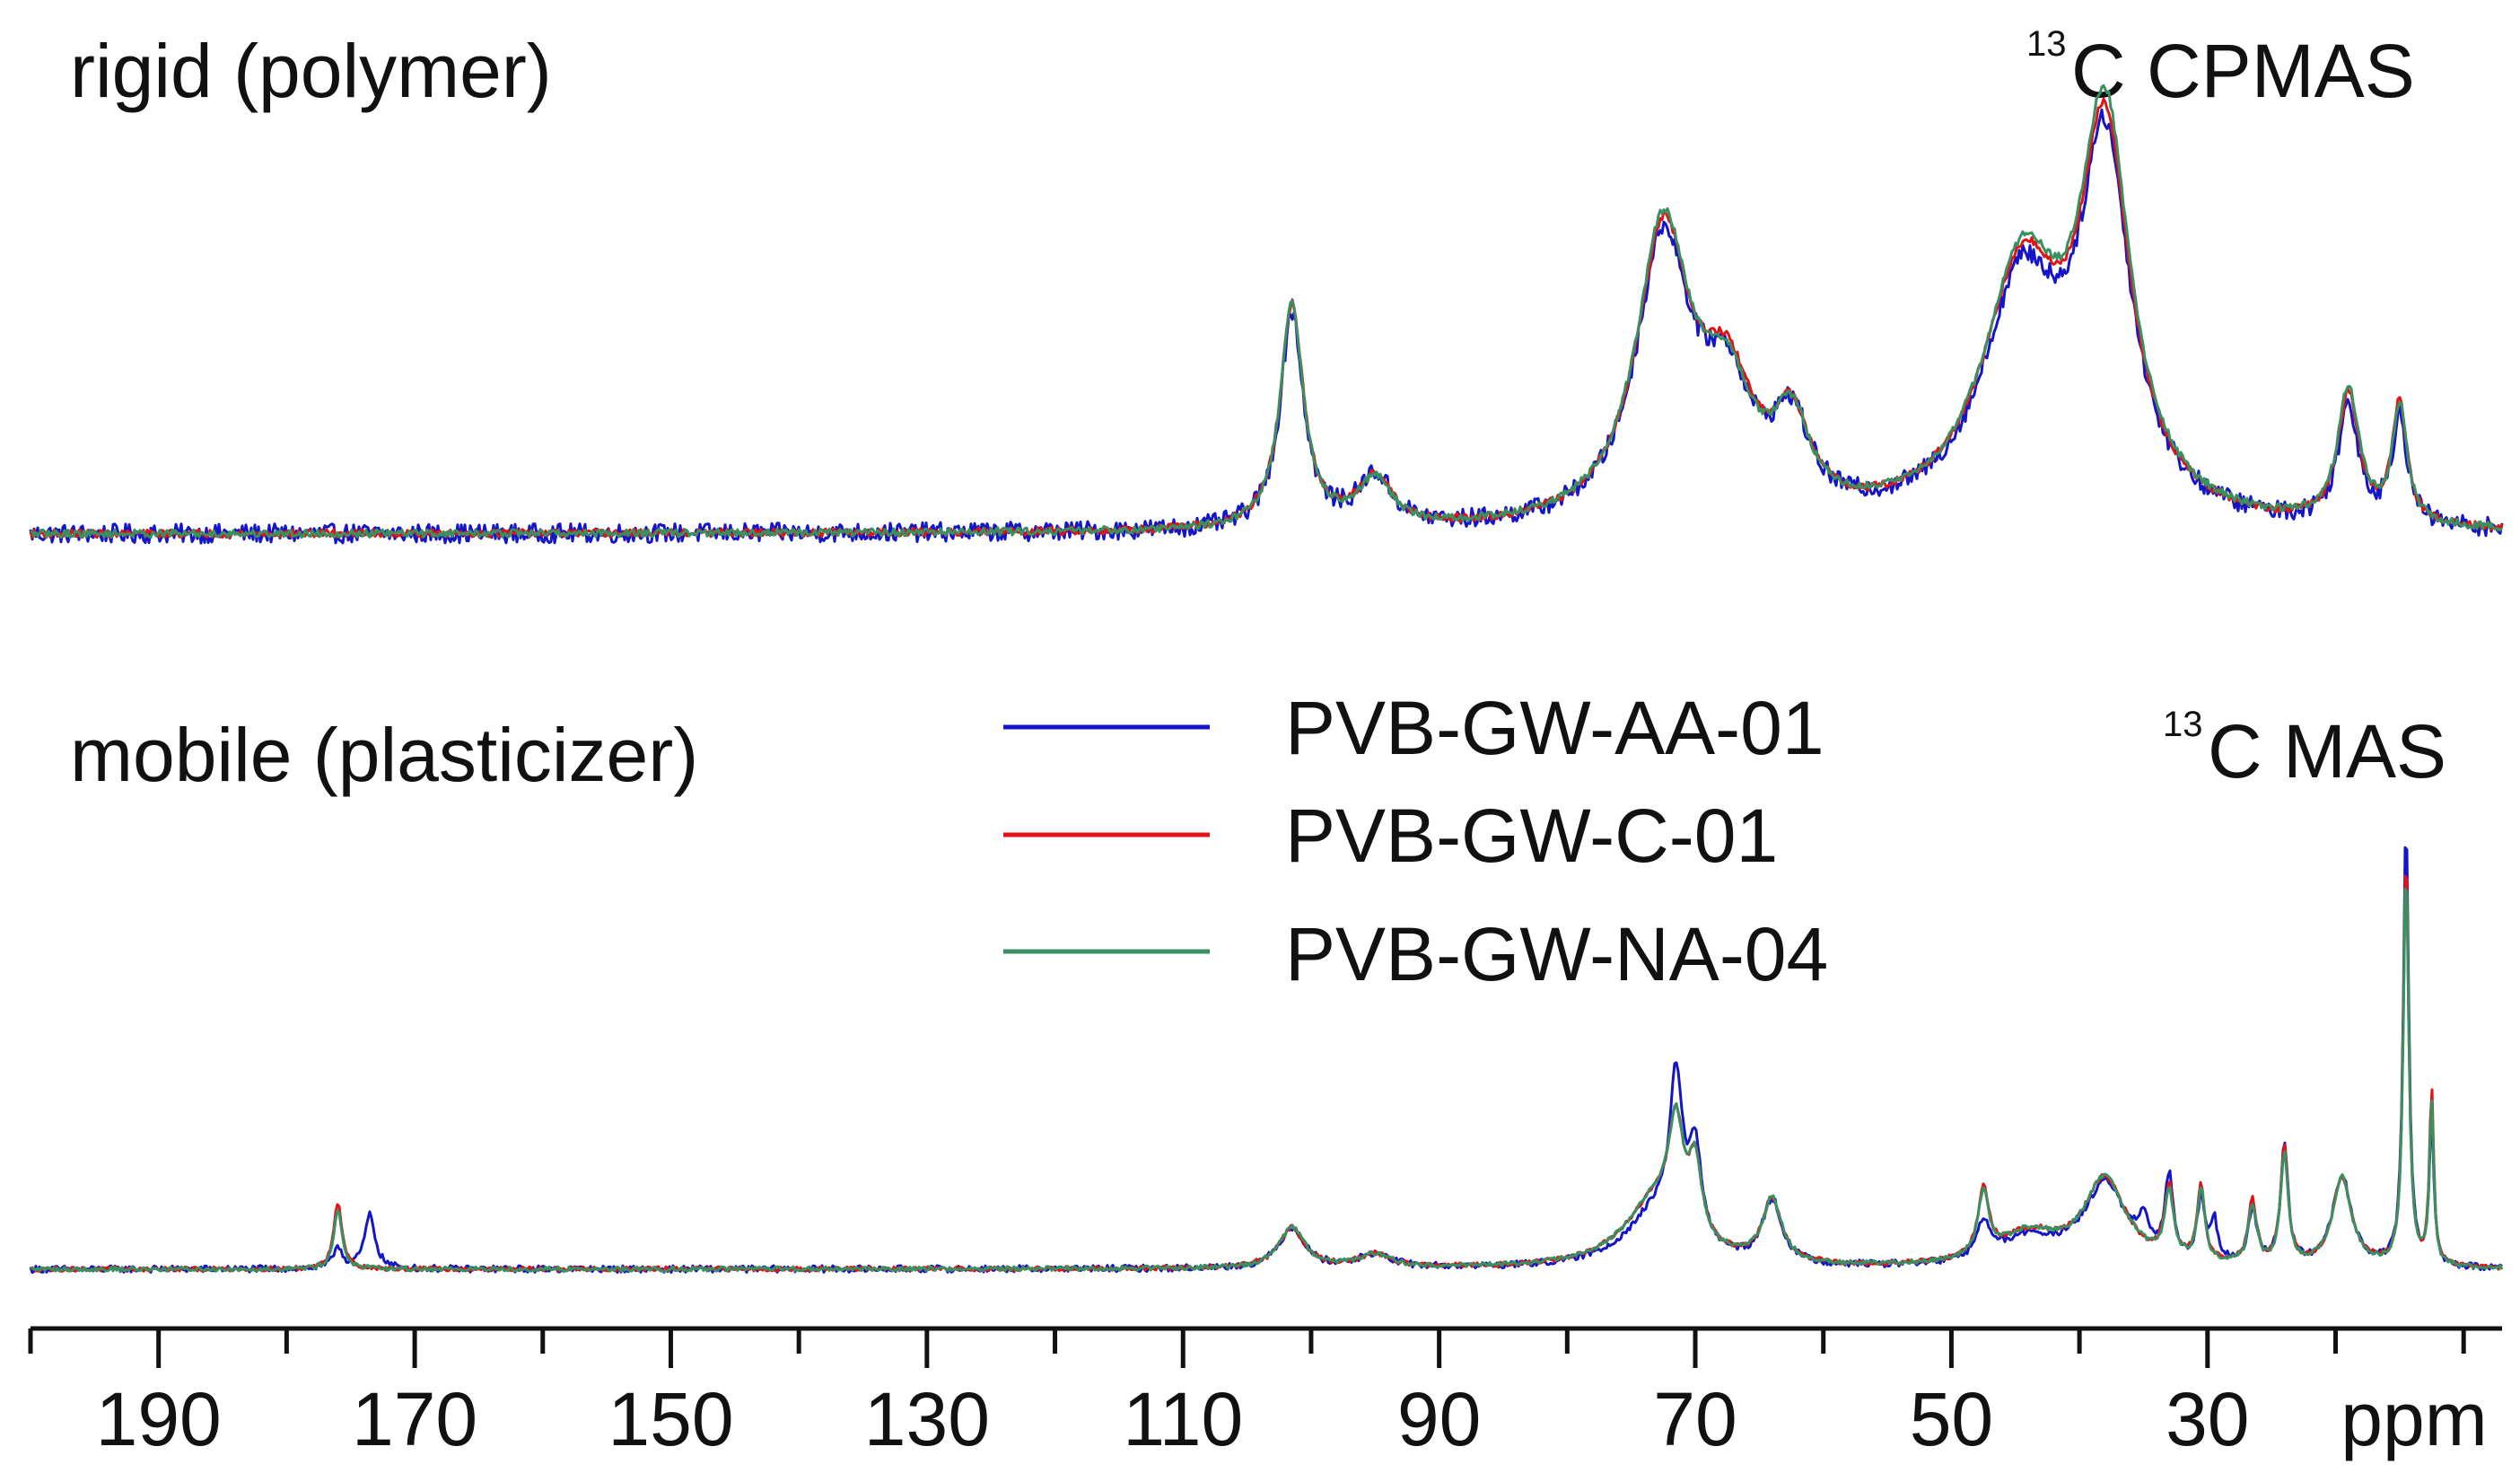 This screenshot has width=2520, height=1473. I want to click on rigid-experiment-label: 13 C CPMAS, so click(2220, 68).